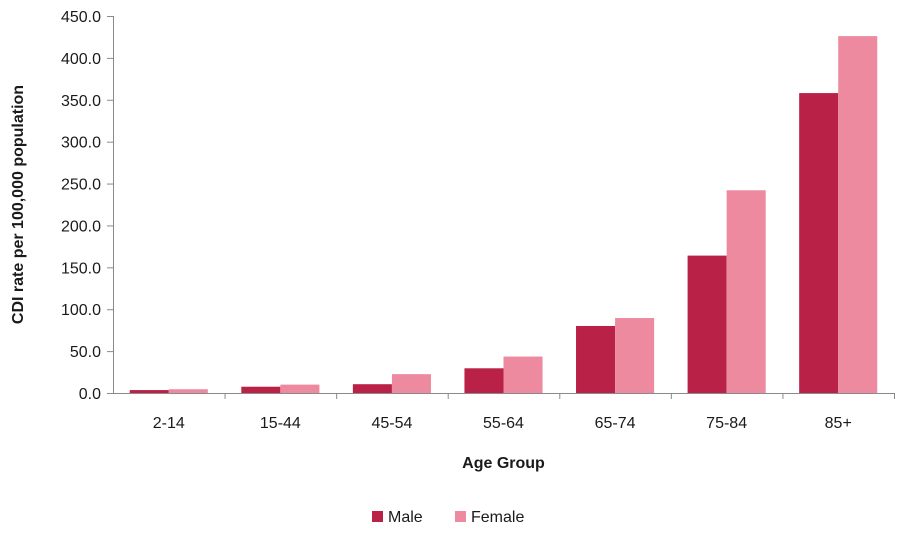  Describe the element at coordinates (448, 517) in the screenshot. I see `legend: Male Female` at that location.